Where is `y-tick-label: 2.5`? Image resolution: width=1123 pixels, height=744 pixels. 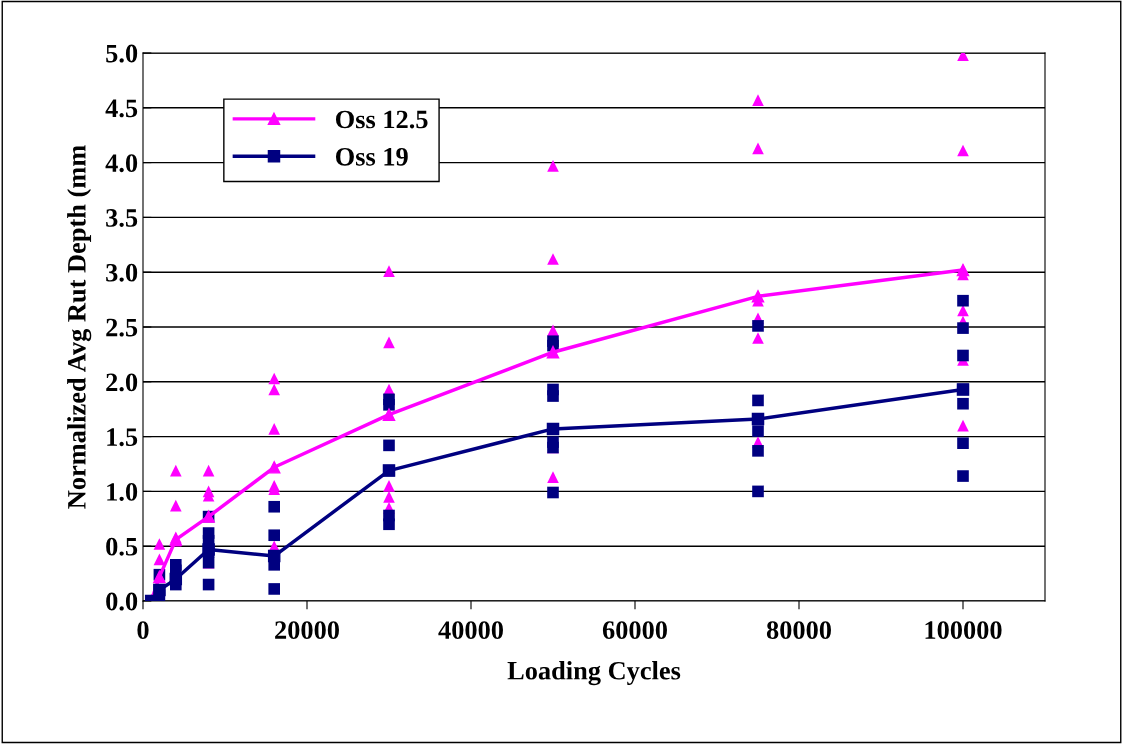 y-tick-label: 2.5 is located at coordinates (122, 327).